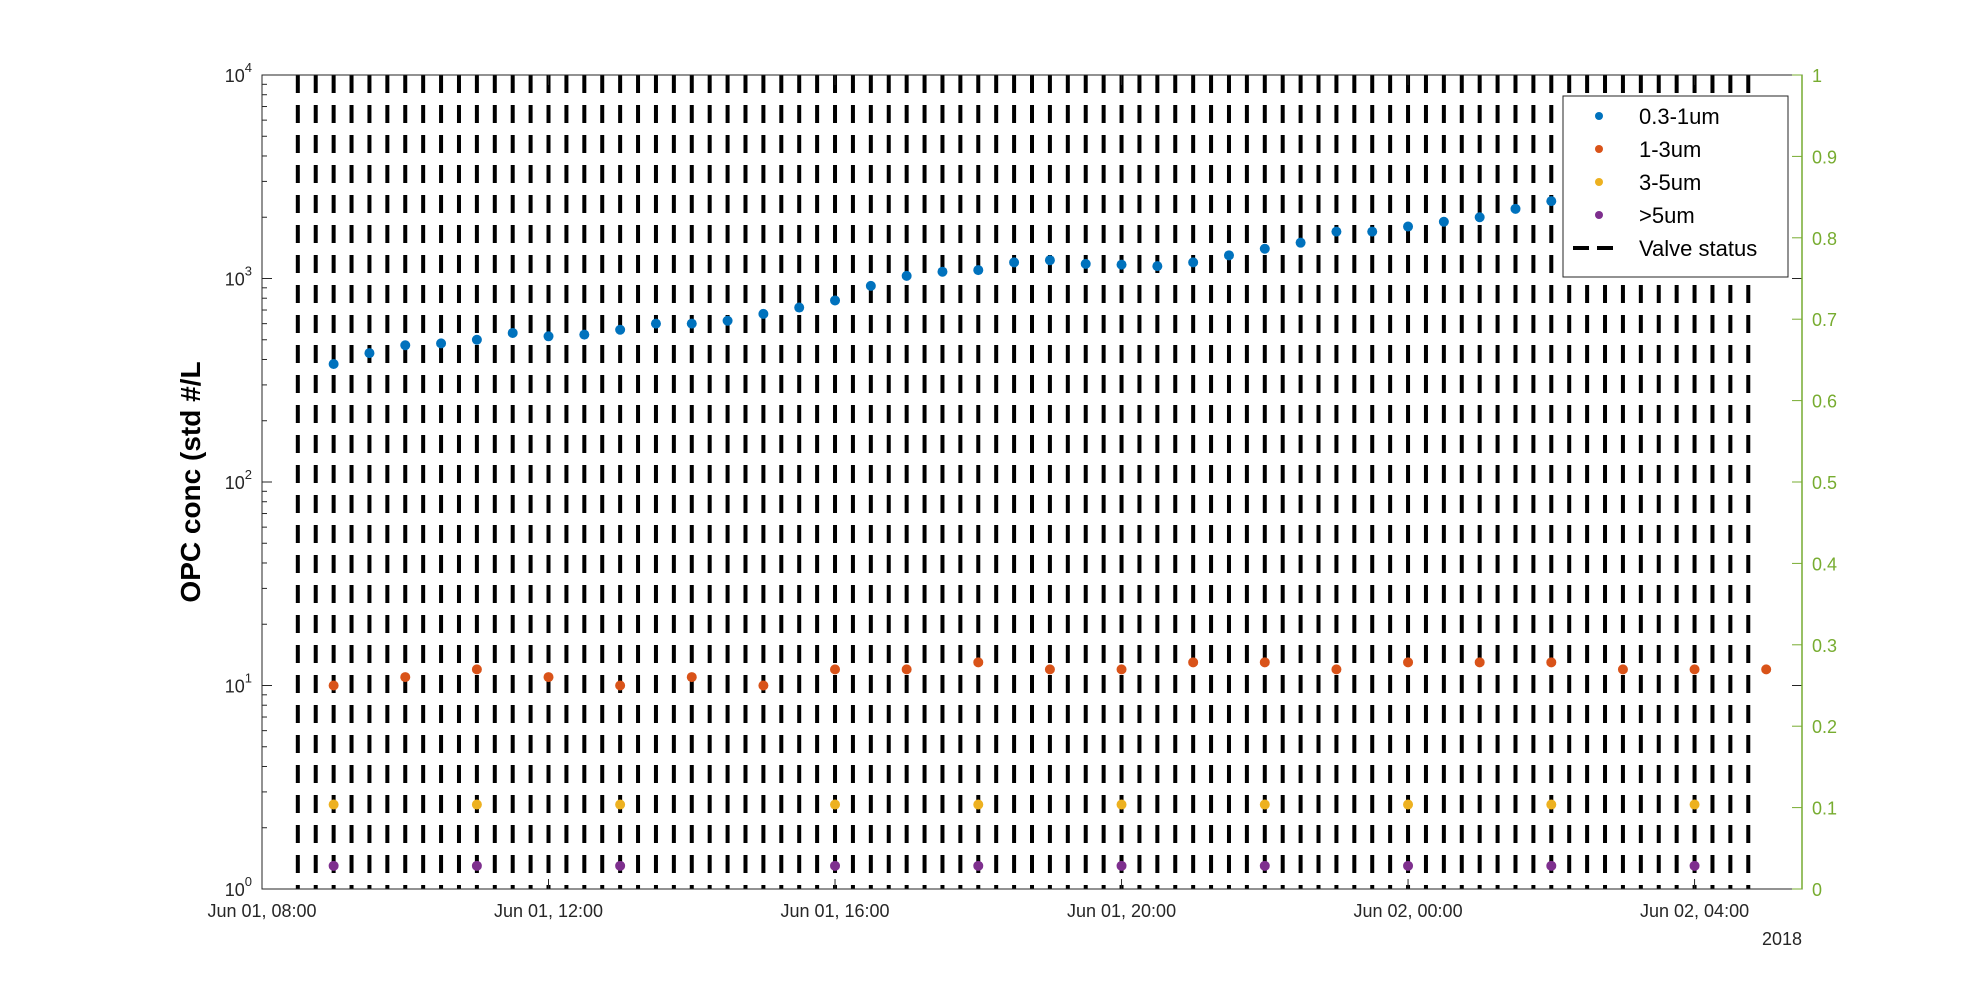  What do you see at coordinates (248, 678) in the screenshot?
I see `y-tick-exponent: 1` at bounding box center [248, 678].